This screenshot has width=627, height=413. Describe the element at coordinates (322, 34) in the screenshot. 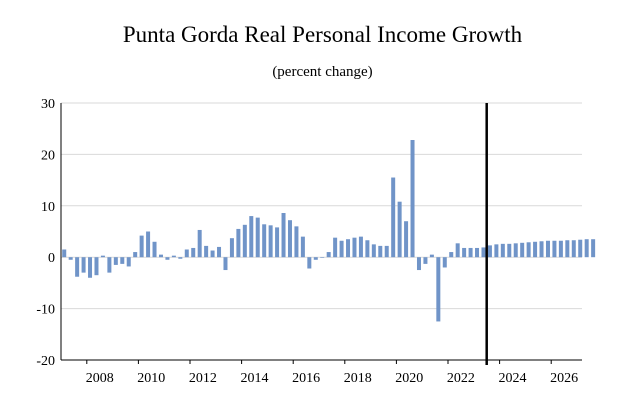

I see `chart-title: Punta Gorda Real Personal Income Growth` at that location.